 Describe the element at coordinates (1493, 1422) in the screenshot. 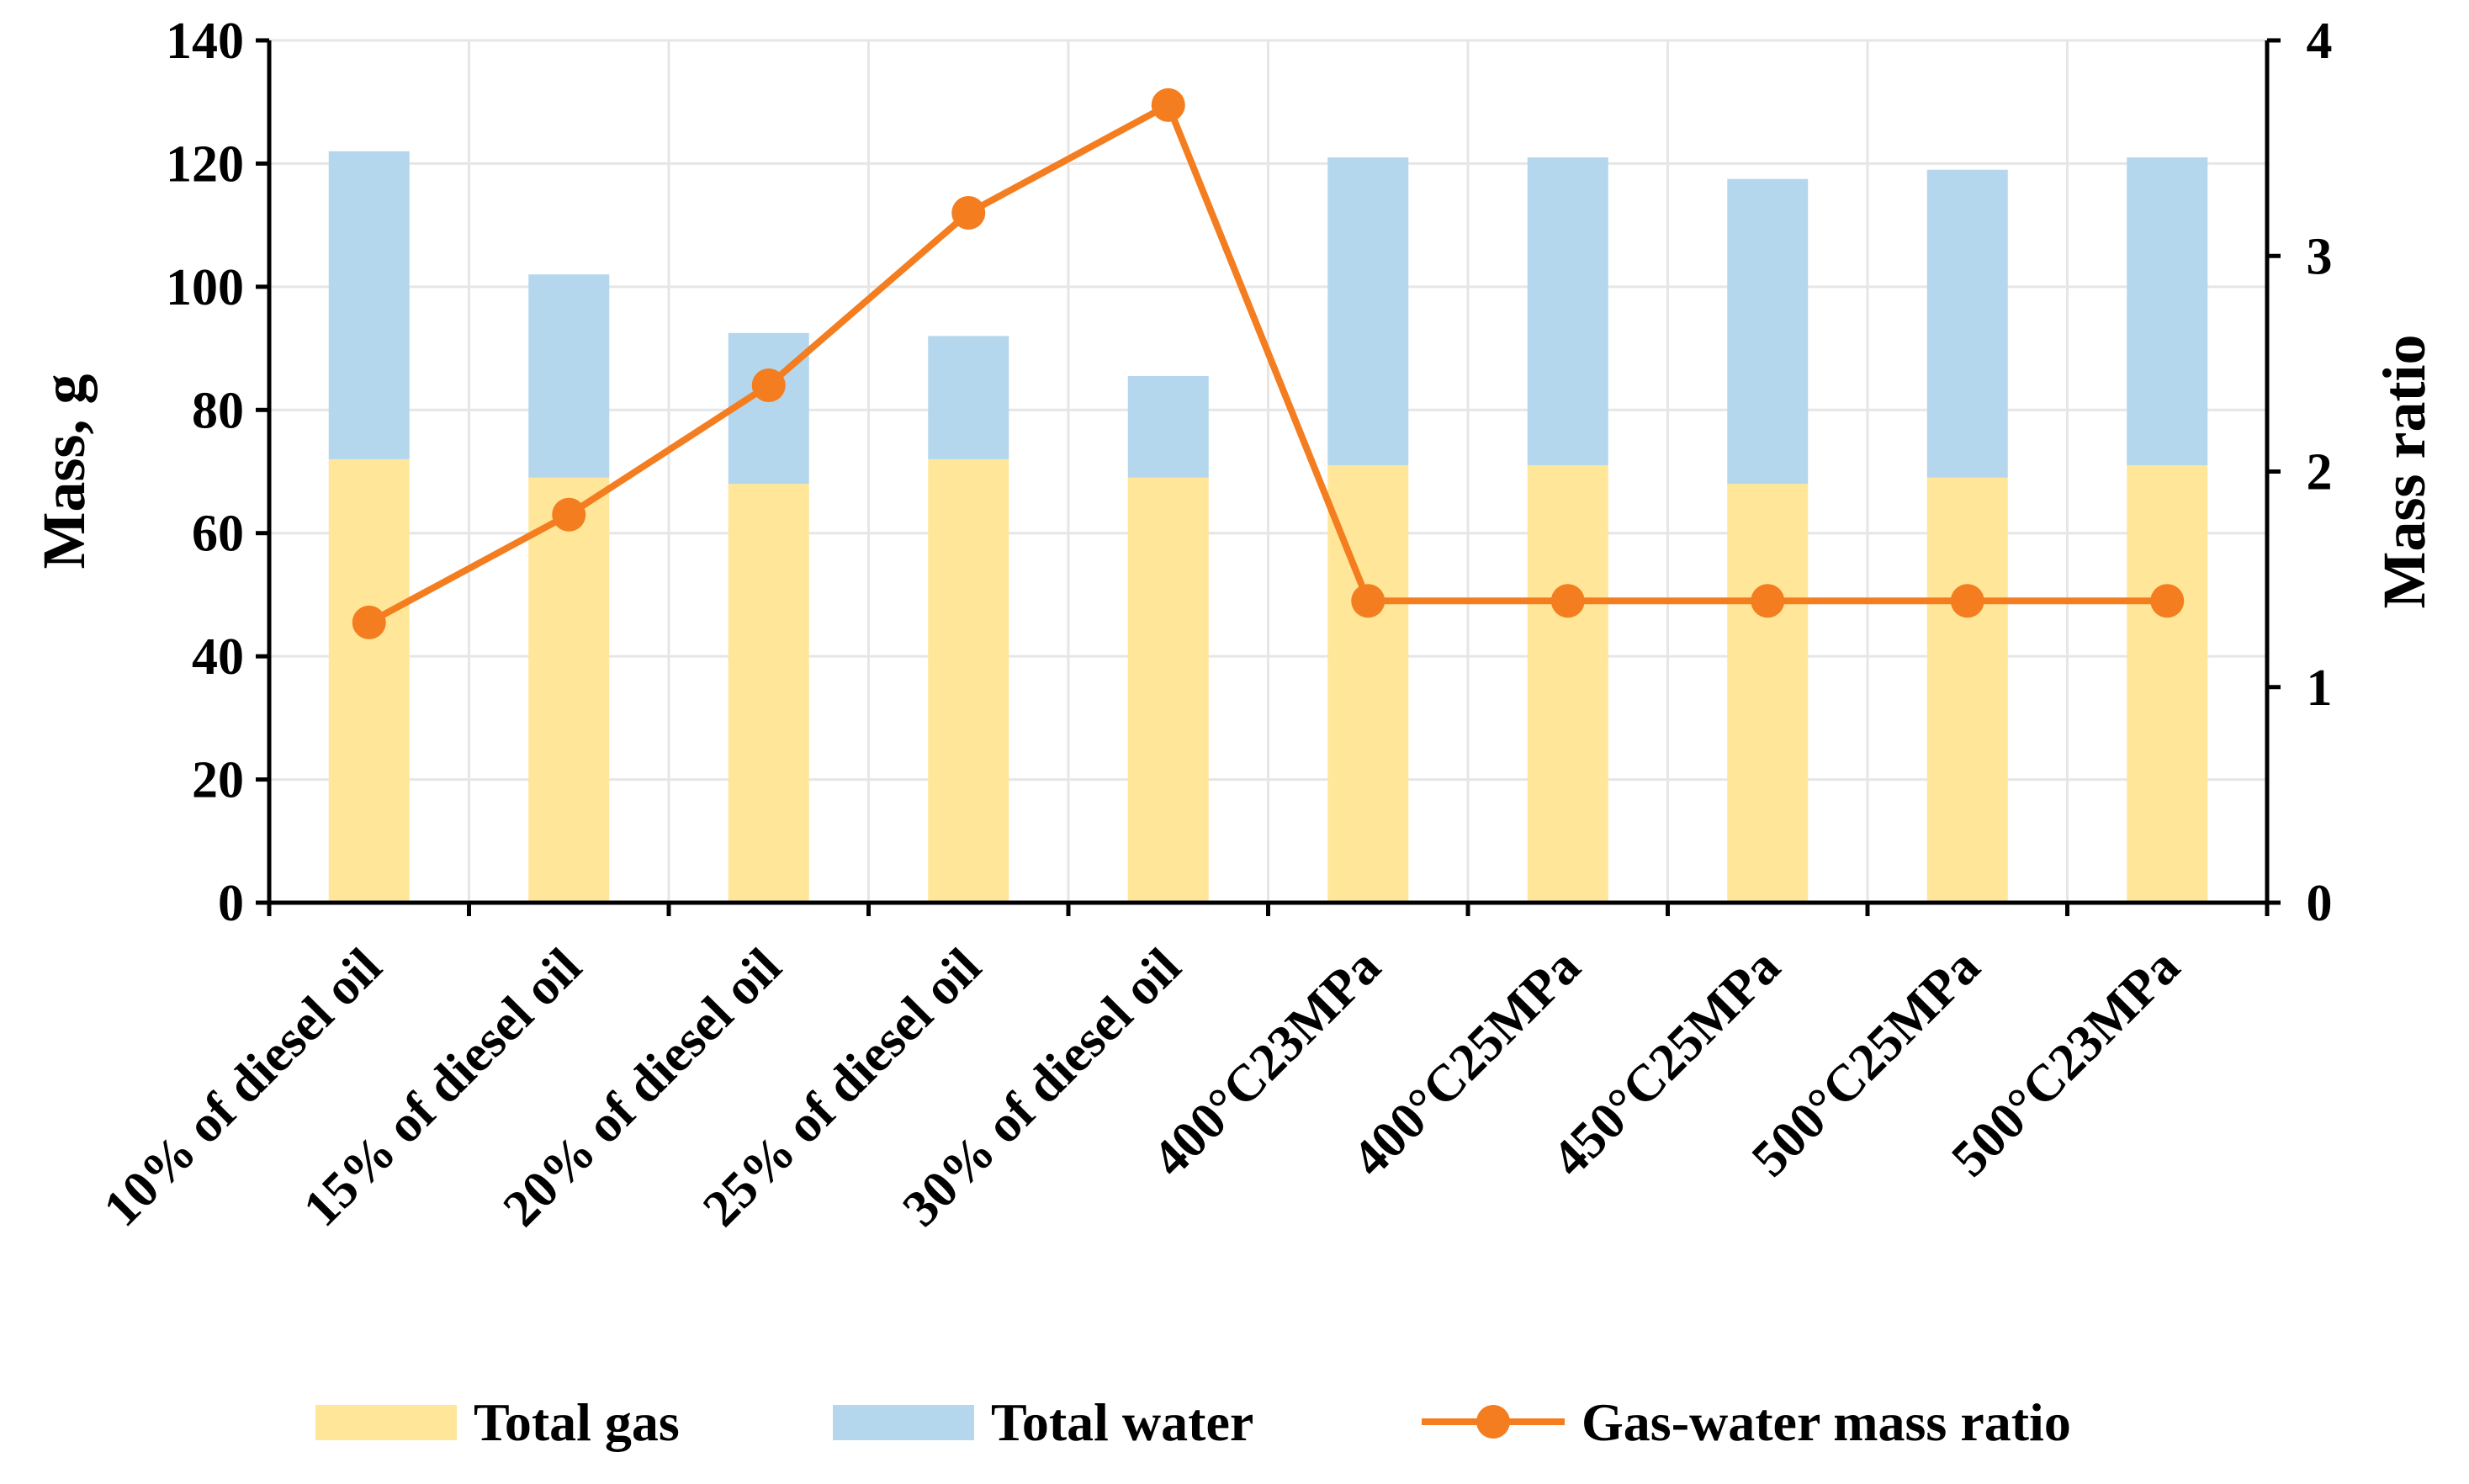

I see `legend-swatch-ratio-marker` at that location.